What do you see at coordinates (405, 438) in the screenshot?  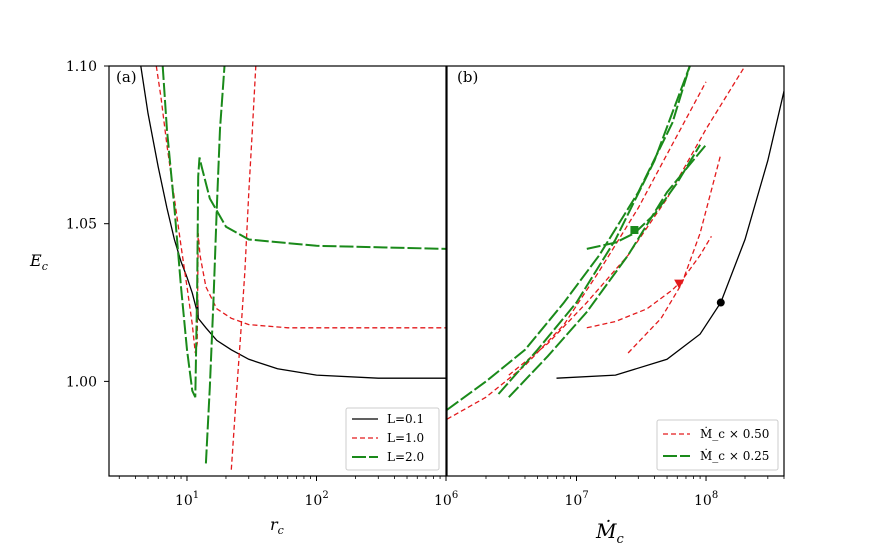 I see `legend-a-entry-1: L=1.0` at bounding box center [405, 438].